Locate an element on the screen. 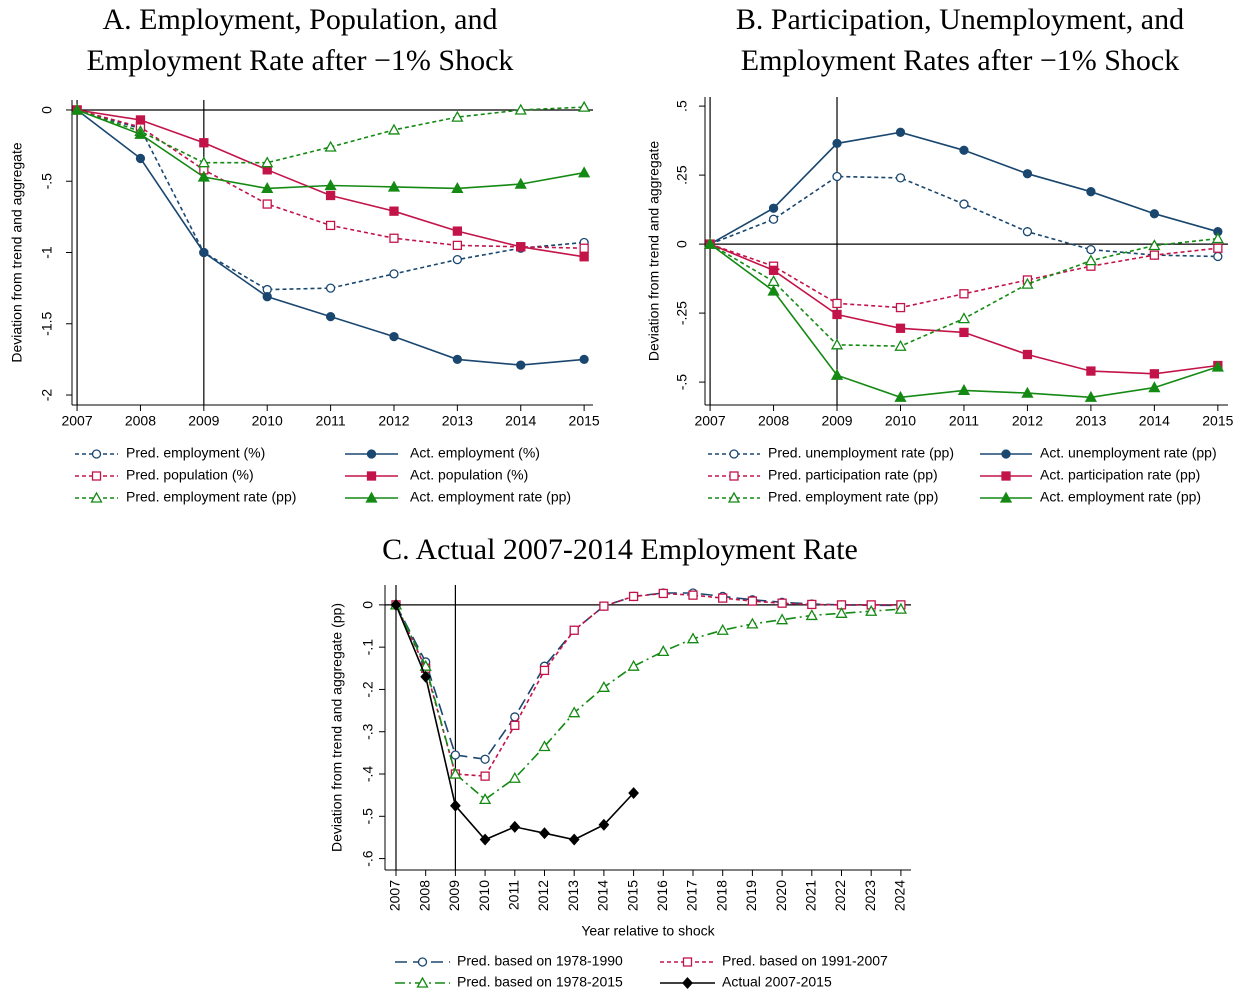  x-axis-label: Year relative to shock is located at coordinates (648, 931).